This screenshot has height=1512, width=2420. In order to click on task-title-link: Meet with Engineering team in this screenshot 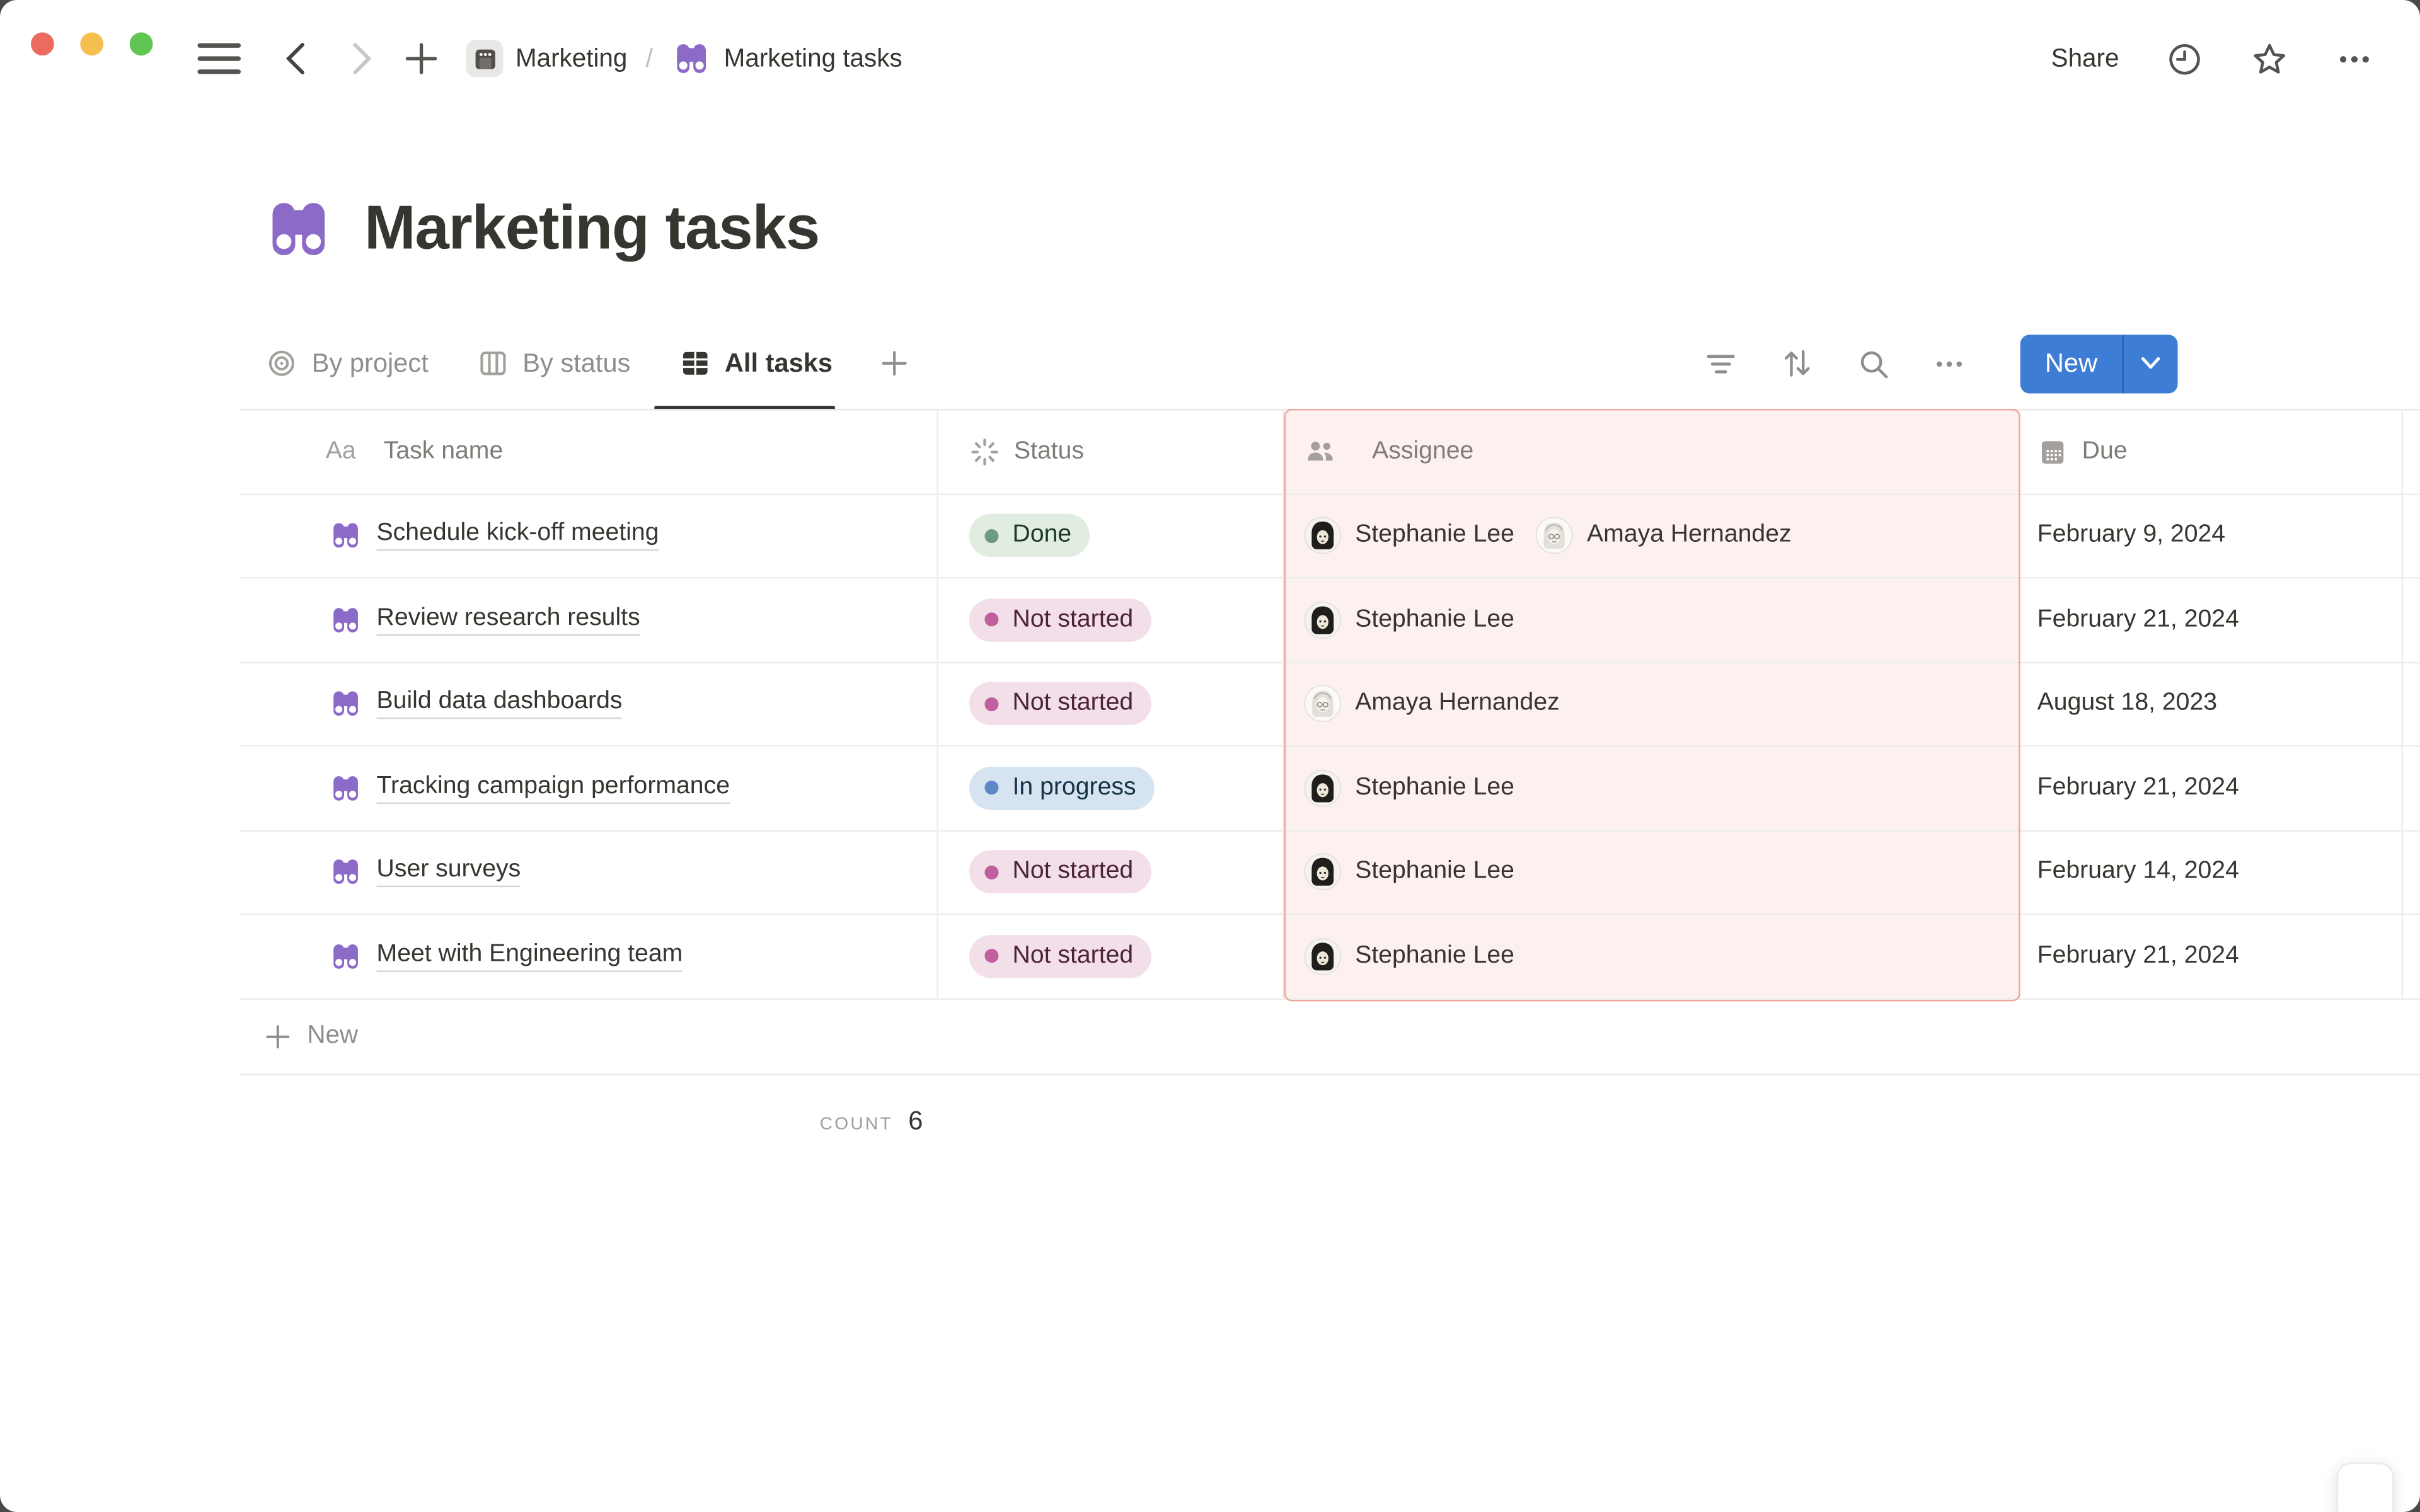, I will do `click(529, 956)`.